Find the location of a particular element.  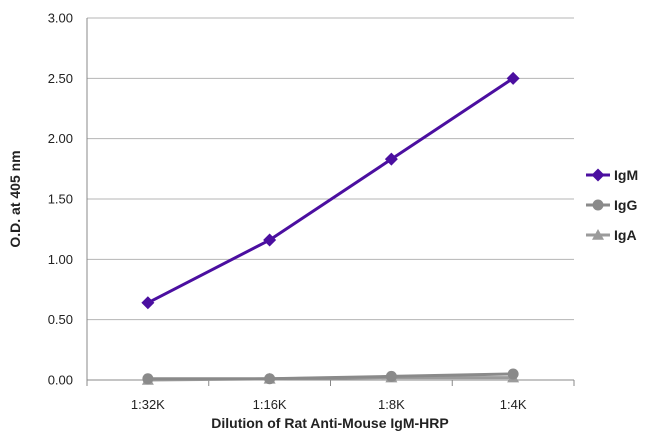

series-igg is located at coordinates (330, 376).